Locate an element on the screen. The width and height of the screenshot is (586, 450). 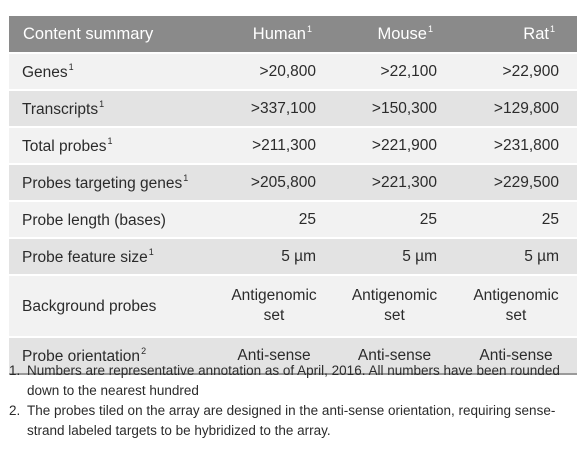
cell-rat: 25 is located at coordinates (516, 220).